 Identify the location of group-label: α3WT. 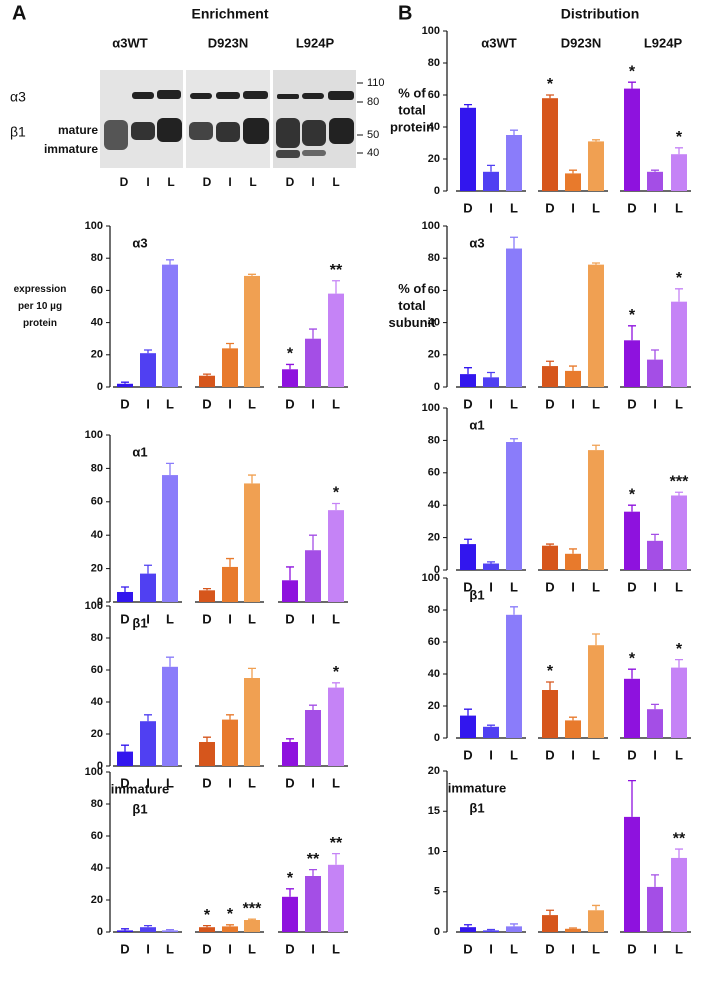
(129, 42).